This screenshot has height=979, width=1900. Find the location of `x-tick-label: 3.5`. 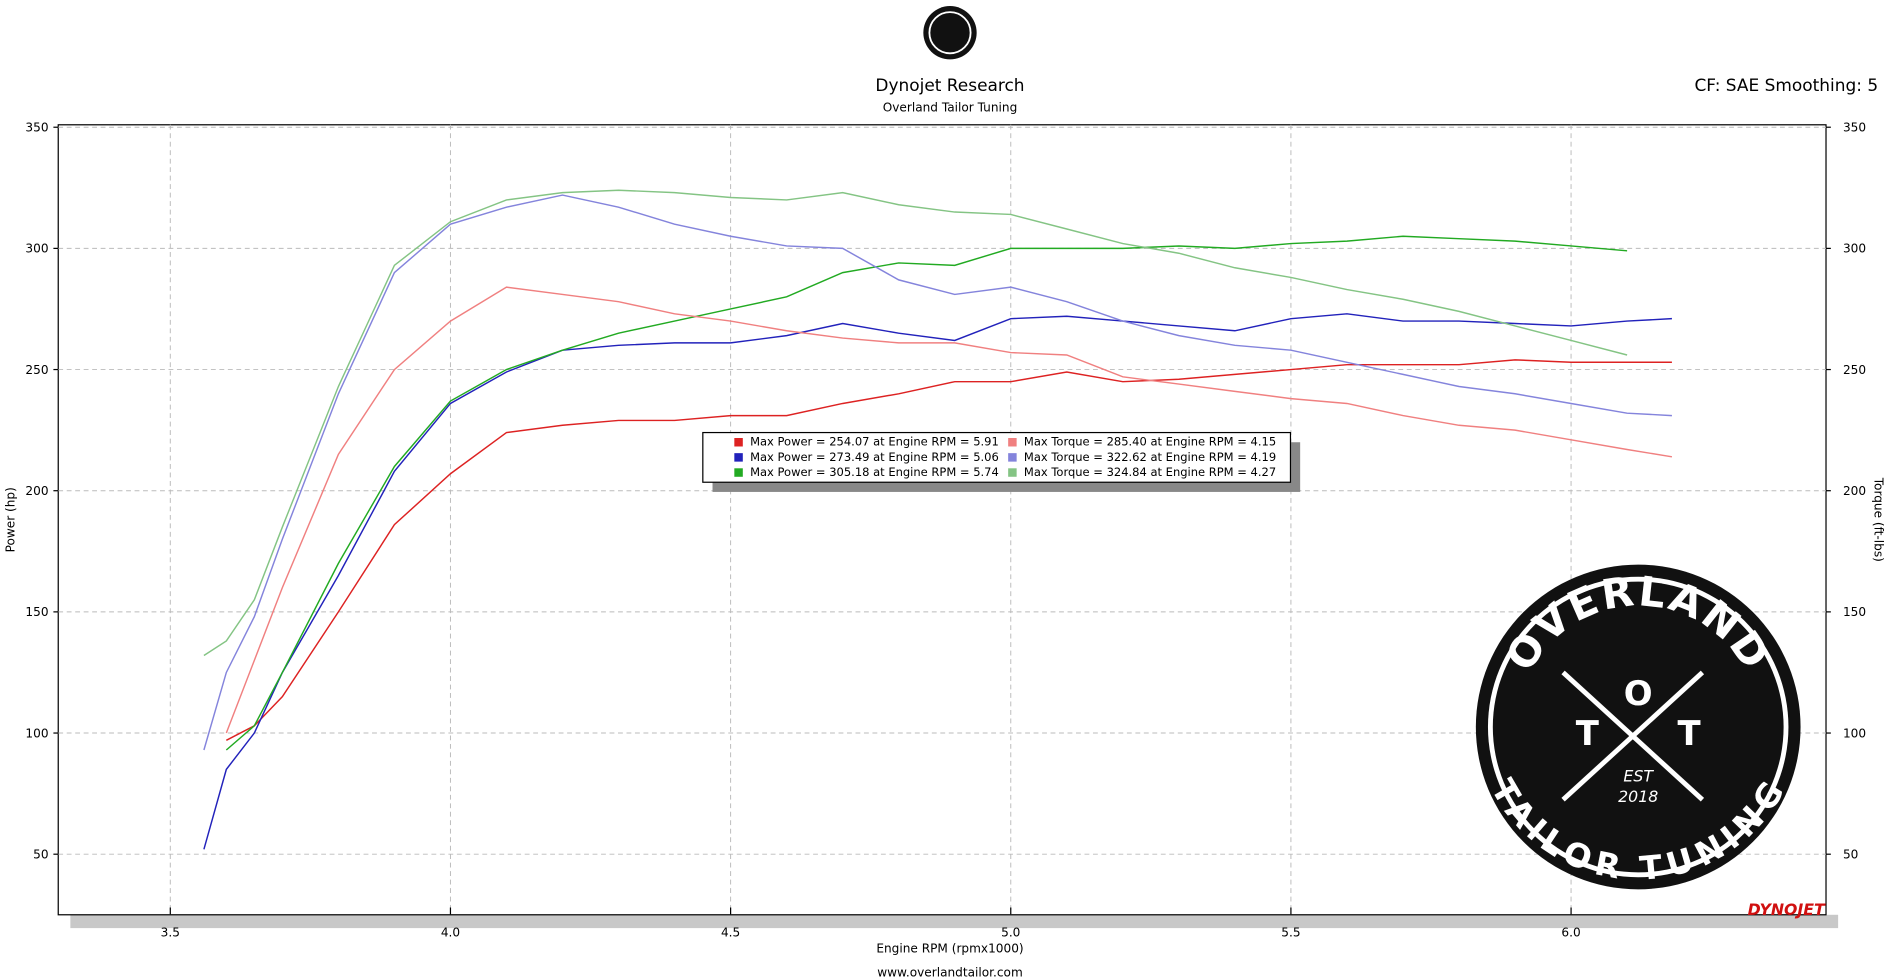

x-tick-label: 3.5 is located at coordinates (170, 933).